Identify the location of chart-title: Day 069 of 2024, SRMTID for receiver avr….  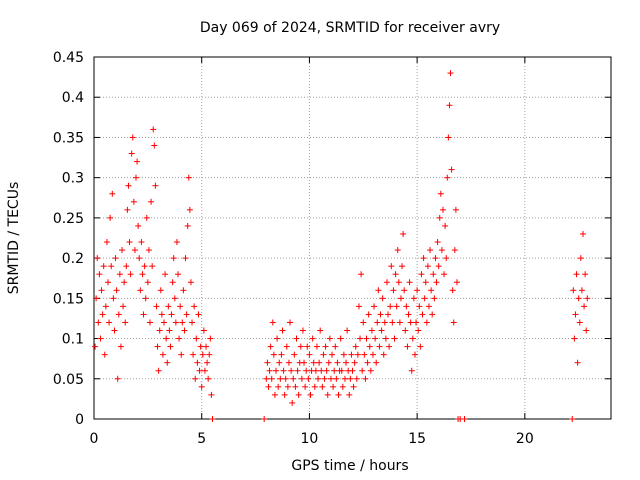
(350, 28).